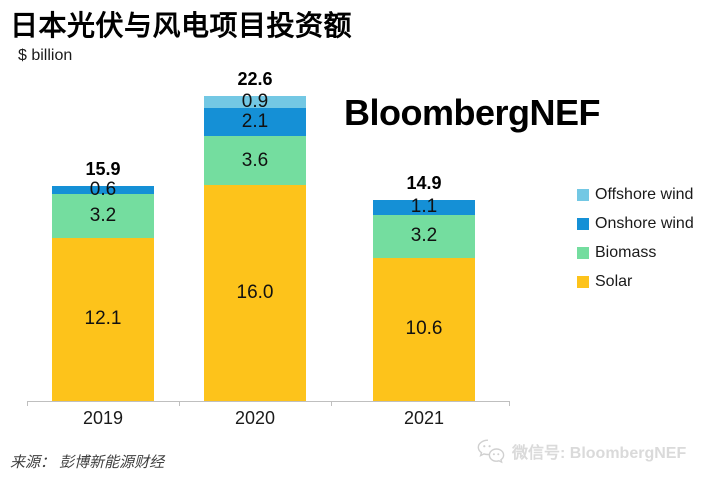 Image resolution: width=719 pixels, height=481 pixels. I want to click on bar-segment-solar-2020, so click(255, 293).